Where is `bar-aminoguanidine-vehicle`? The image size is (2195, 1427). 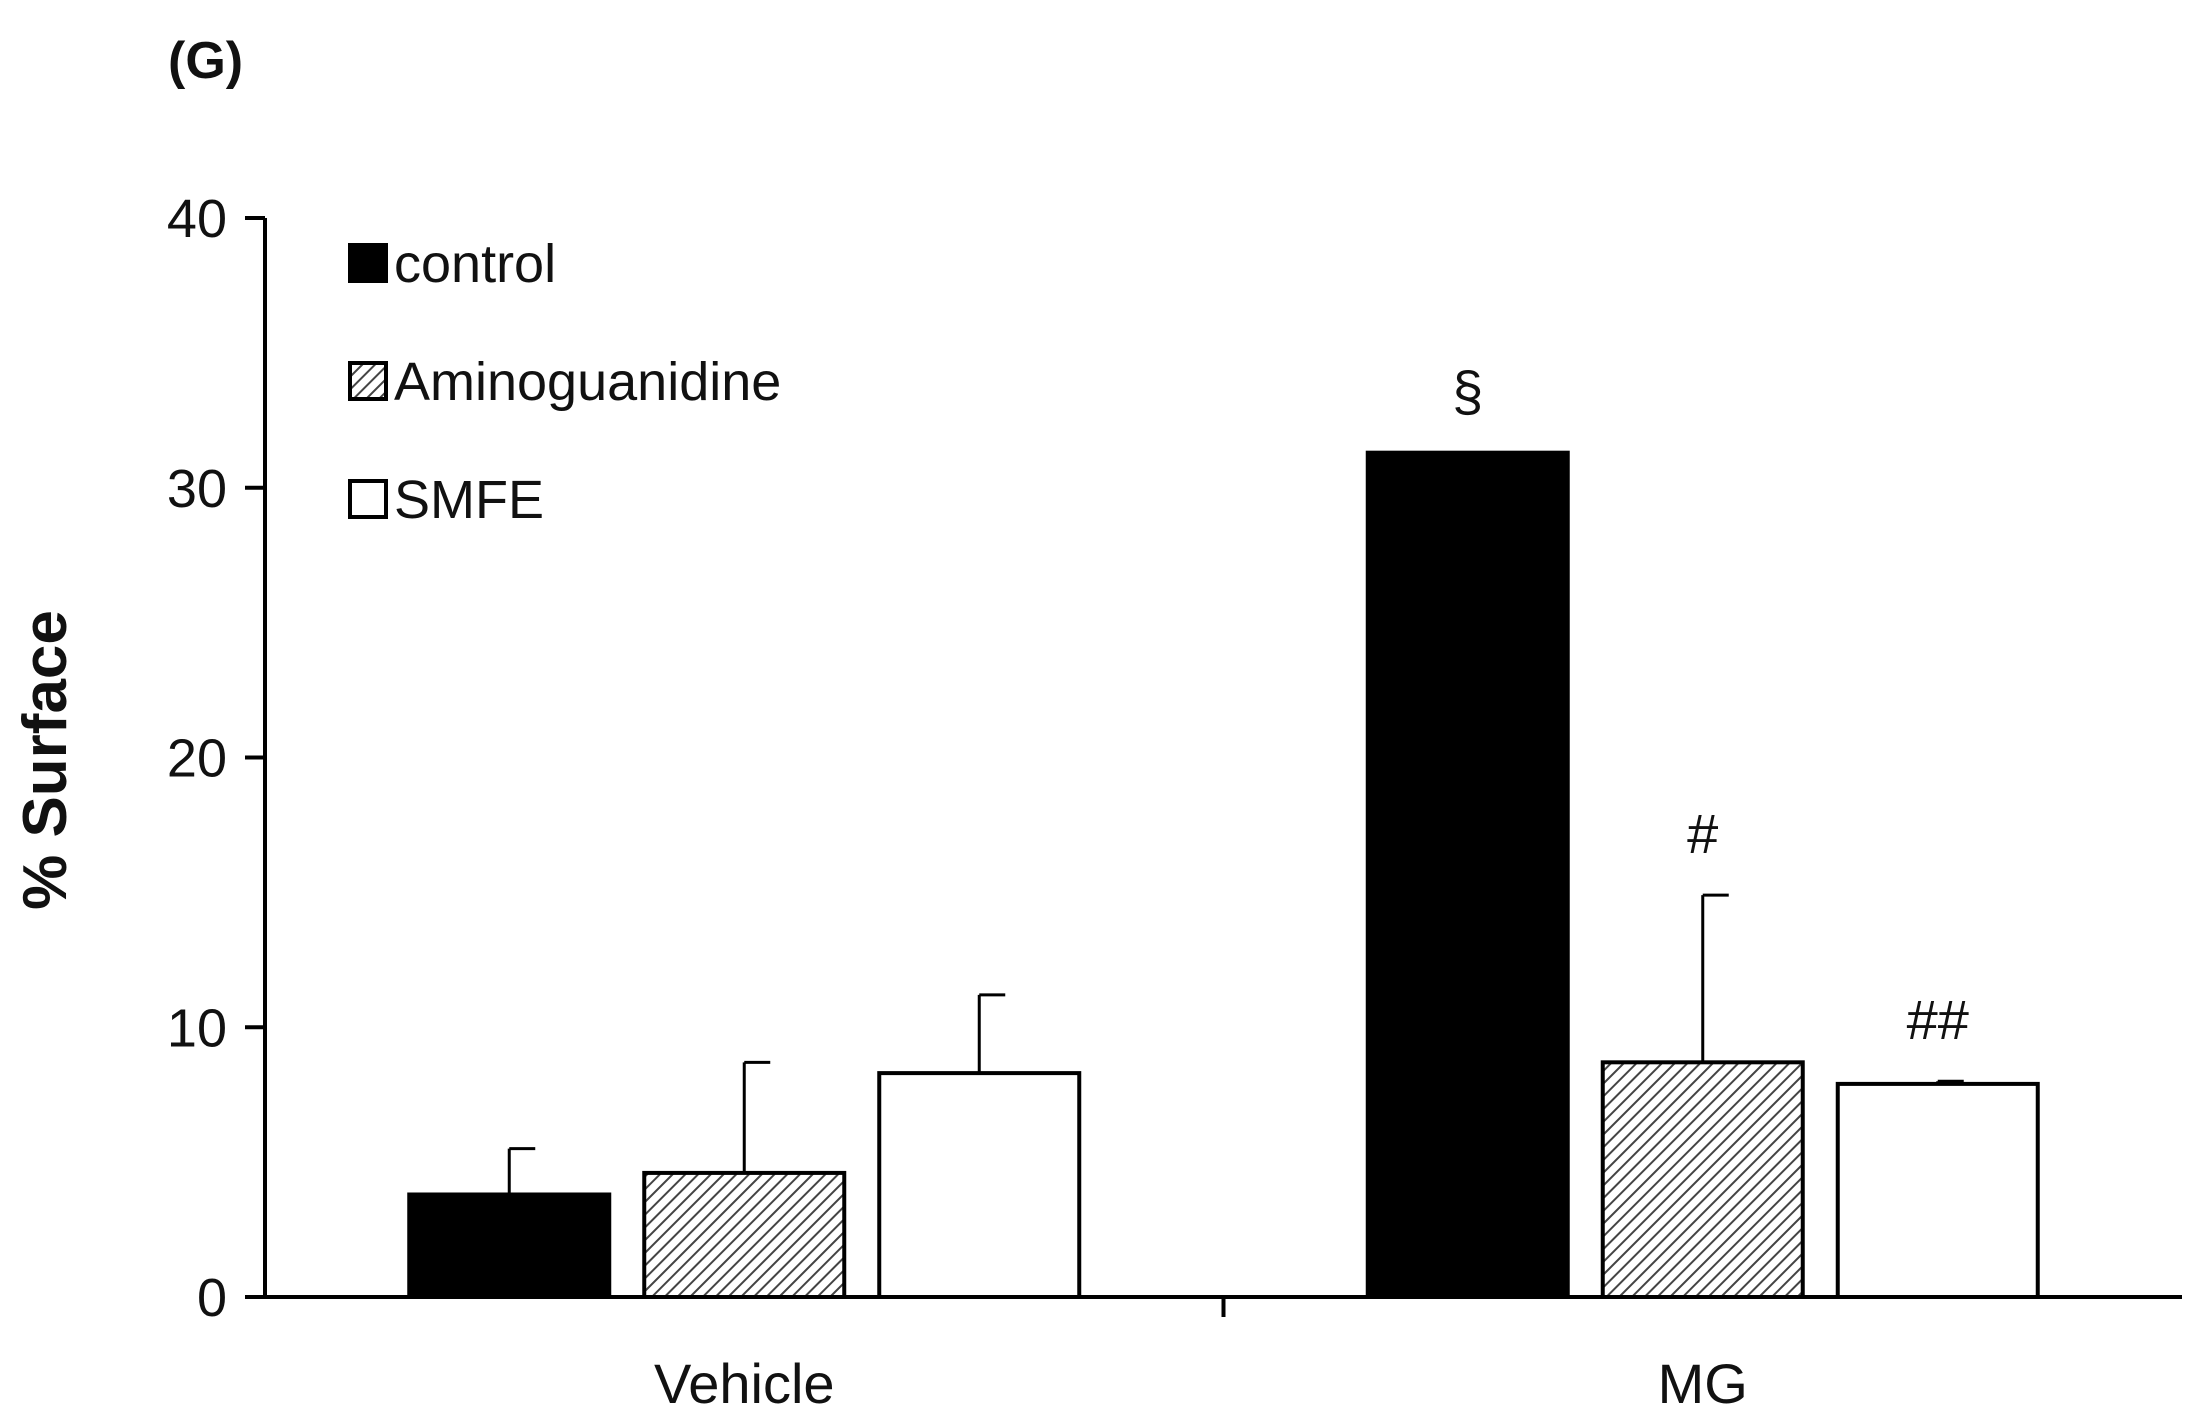 bar-aminoguanidine-vehicle is located at coordinates (744, 1235).